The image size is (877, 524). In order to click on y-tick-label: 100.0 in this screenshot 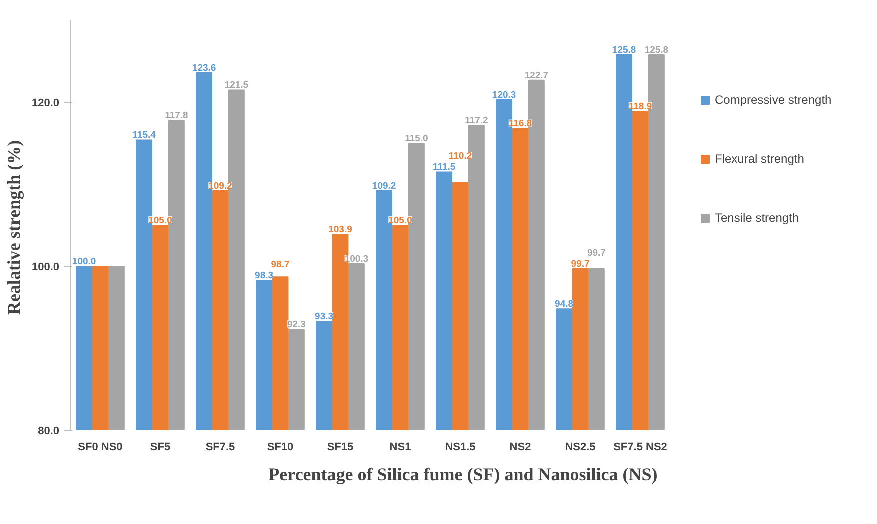, I will do `click(46, 268)`.